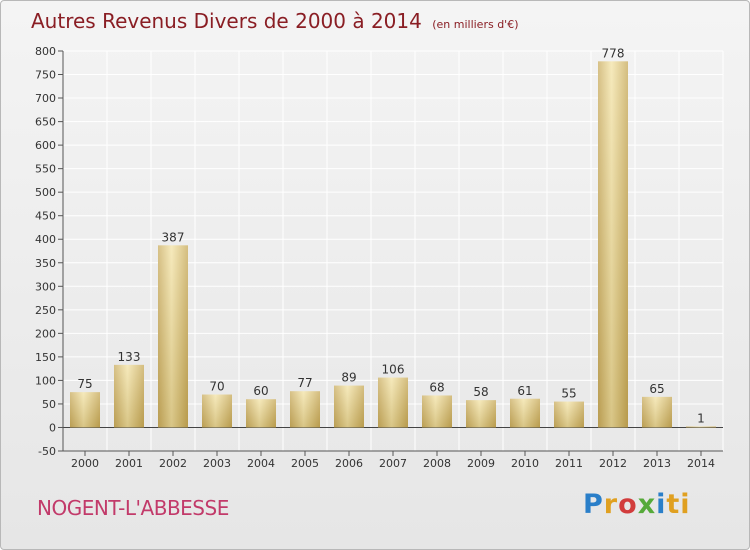 The image size is (750, 550). Describe the element at coordinates (656, 389) in the screenshot. I see `data-label: 65` at that location.